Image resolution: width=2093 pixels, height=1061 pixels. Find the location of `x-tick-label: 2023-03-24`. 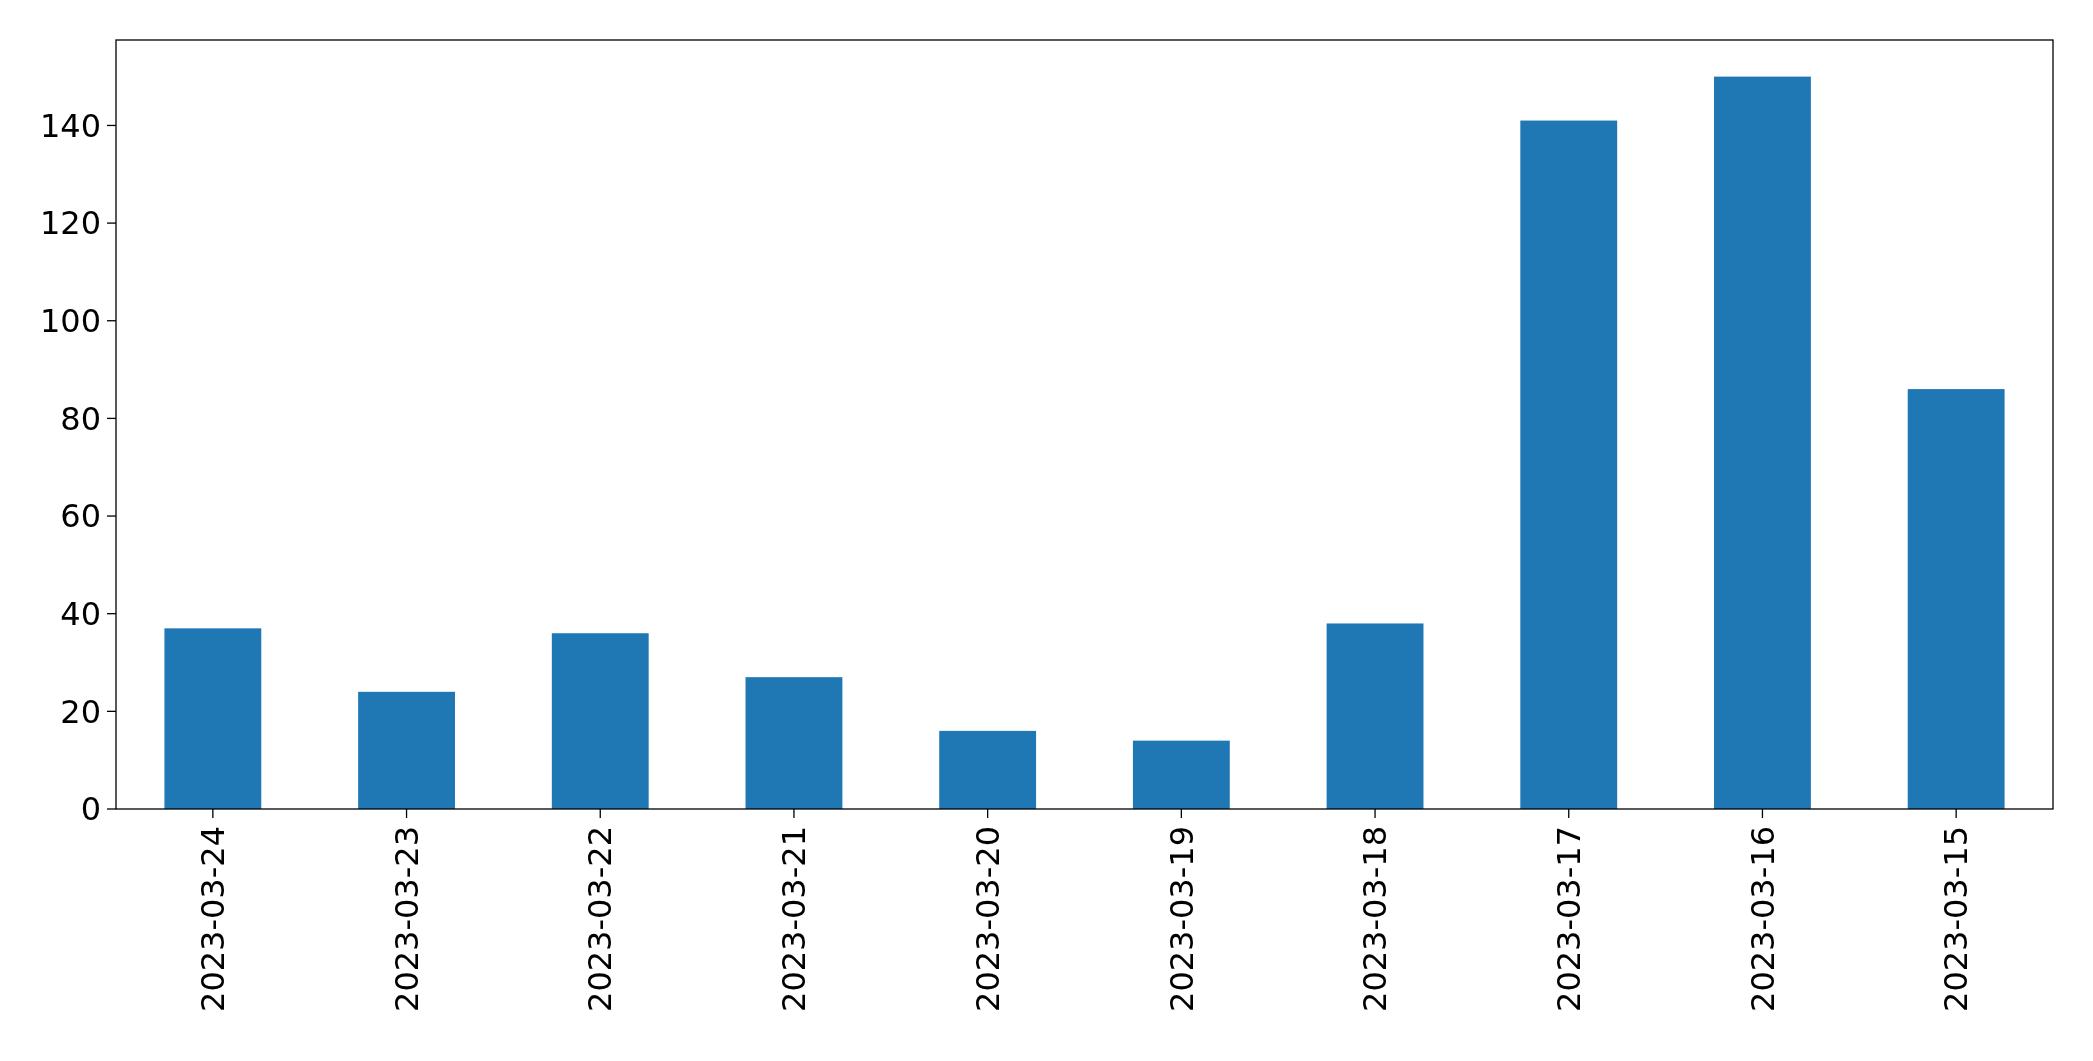

x-tick-label: 2023-03-24 is located at coordinates (213, 919).